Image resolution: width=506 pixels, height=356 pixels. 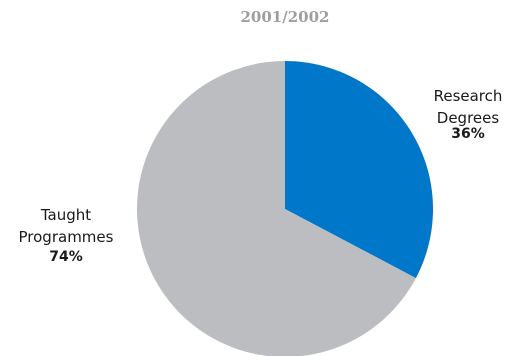 I want to click on slice-label-research-line1: Research, so click(x=468, y=96).